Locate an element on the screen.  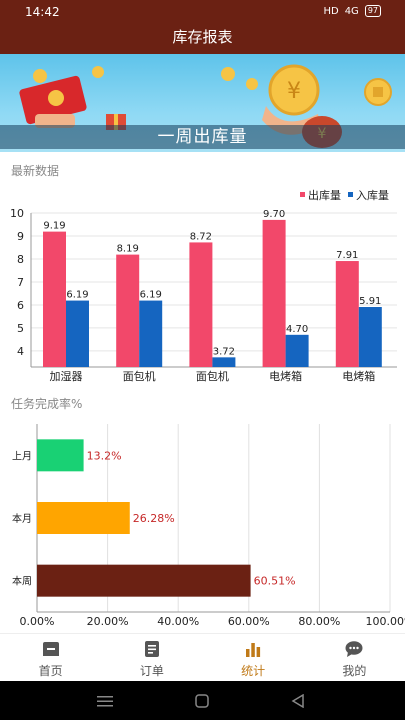
bar-value-label: 9.70 is located at coordinates (274, 214).